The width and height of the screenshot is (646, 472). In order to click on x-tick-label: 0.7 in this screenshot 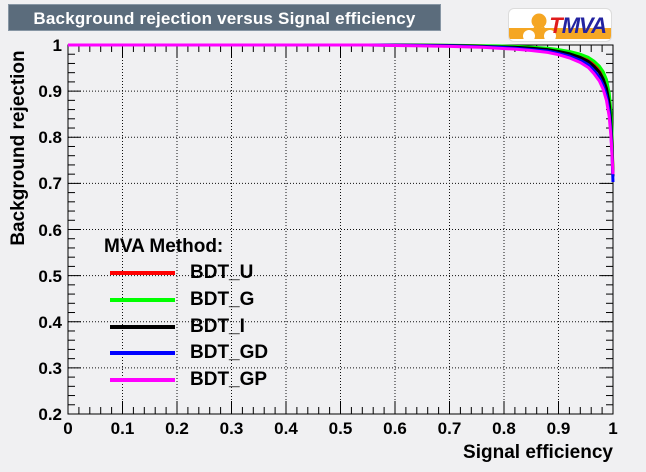, I will do `click(449, 428)`.